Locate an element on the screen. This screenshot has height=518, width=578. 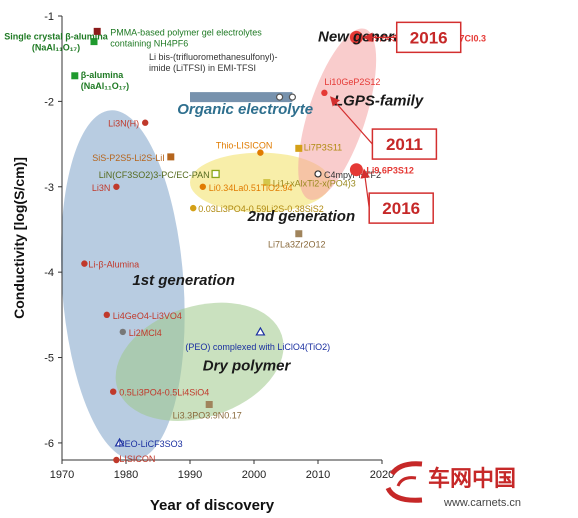
watermark: 车网中国 www.carnets.cn is located at coordinates (453, 485).